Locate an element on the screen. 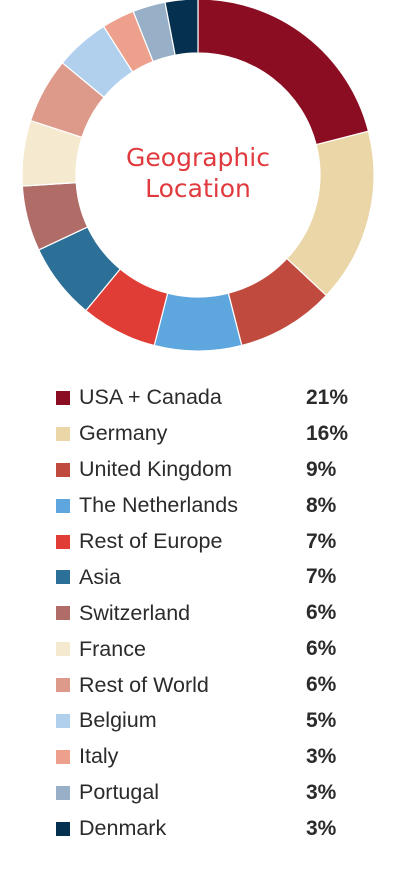 This screenshot has width=400, height=891. legend-label: The Netherlands is located at coordinates (158, 505).